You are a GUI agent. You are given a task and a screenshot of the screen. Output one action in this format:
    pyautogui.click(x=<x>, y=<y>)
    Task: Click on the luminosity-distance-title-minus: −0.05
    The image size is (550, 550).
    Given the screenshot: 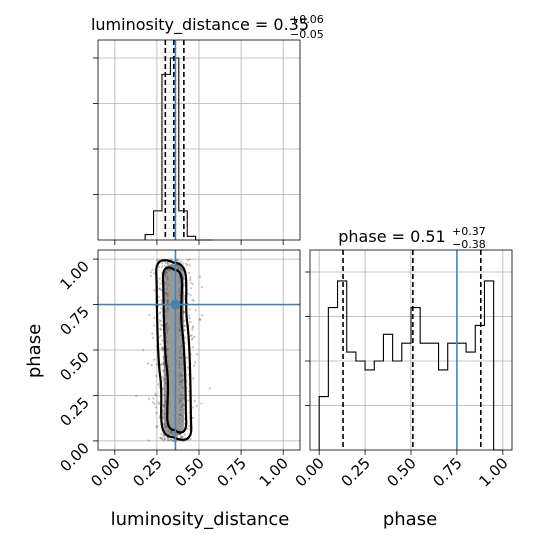 What is the action you would take?
    pyautogui.click(x=307, y=34)
    